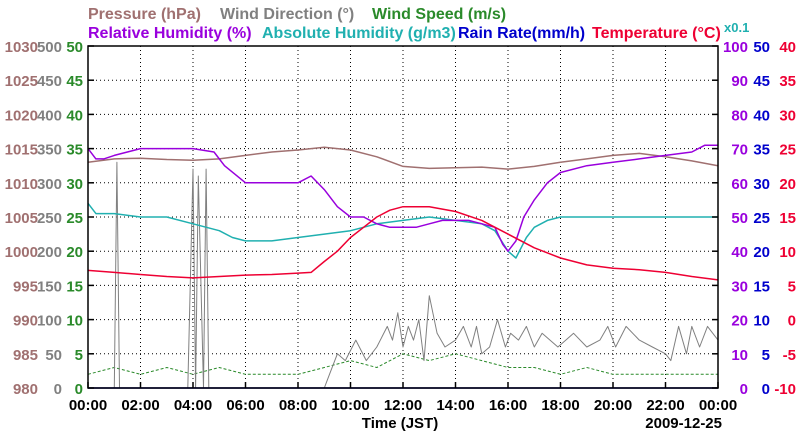  What do you see at coordinates (21, 218) in the screenshot?
I see `y-tick-label-pressure: 1005` at bounding box center [21, 218].